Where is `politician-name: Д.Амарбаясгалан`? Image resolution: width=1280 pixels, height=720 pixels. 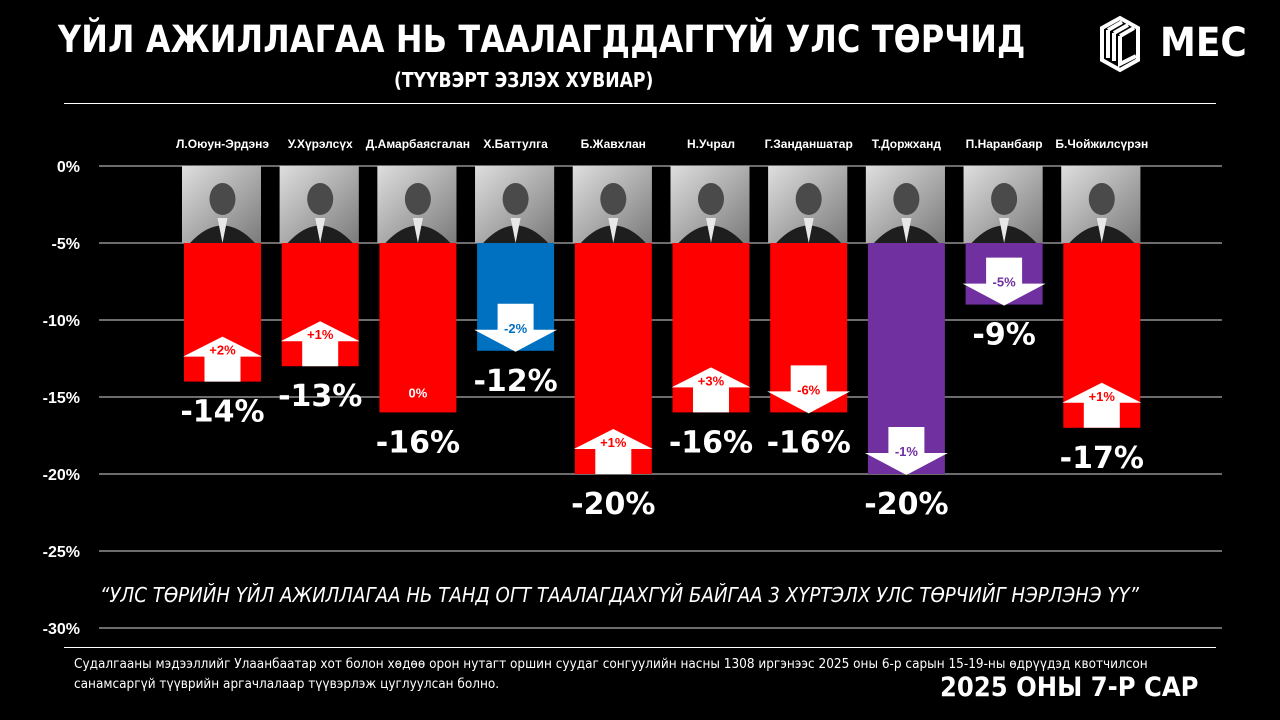 politician-name: Д.Амарбаясгалан is located at coordinates (418, 144).